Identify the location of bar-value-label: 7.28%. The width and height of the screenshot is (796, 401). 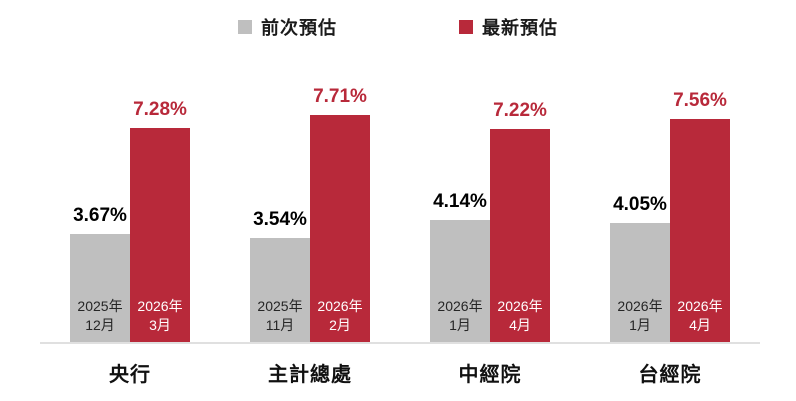
(160, 109).